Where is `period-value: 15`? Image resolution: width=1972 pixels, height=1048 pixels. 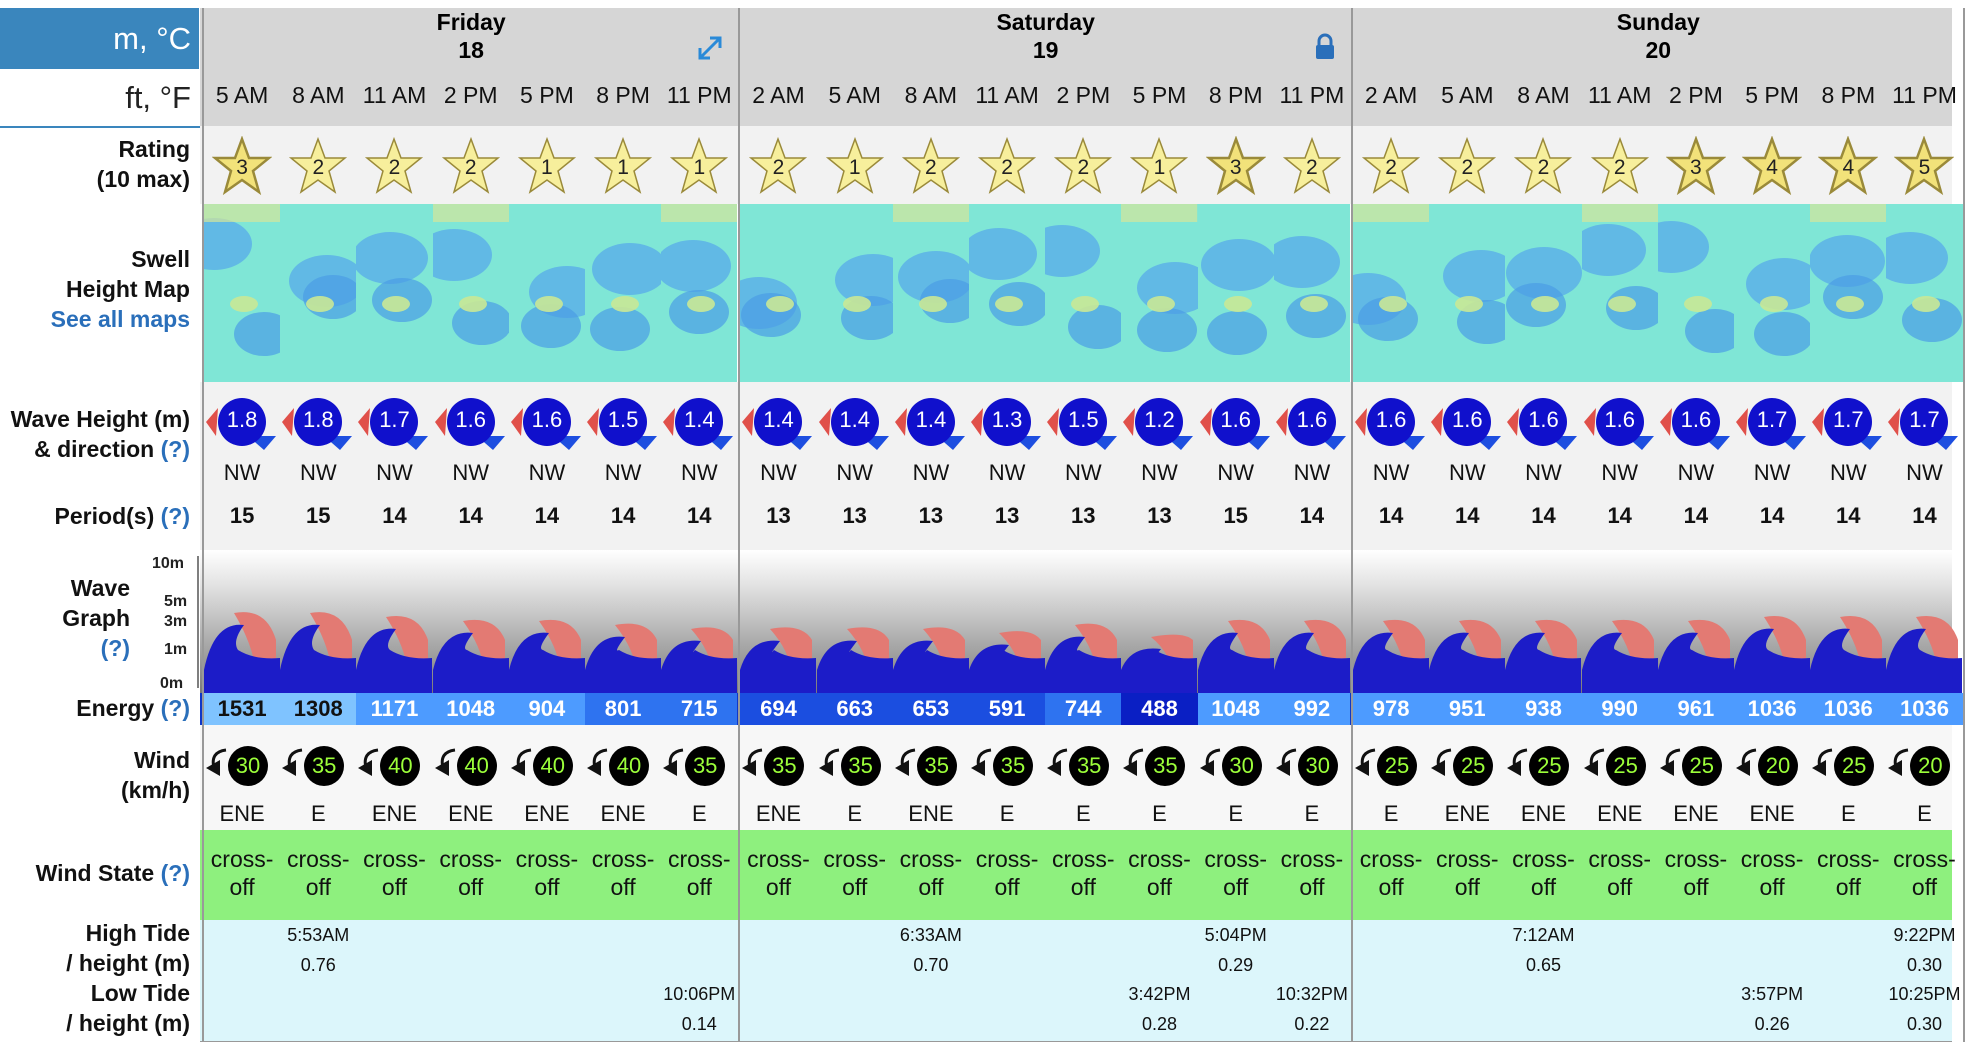 period-value: 15 is located at coordinates (1235, 515).